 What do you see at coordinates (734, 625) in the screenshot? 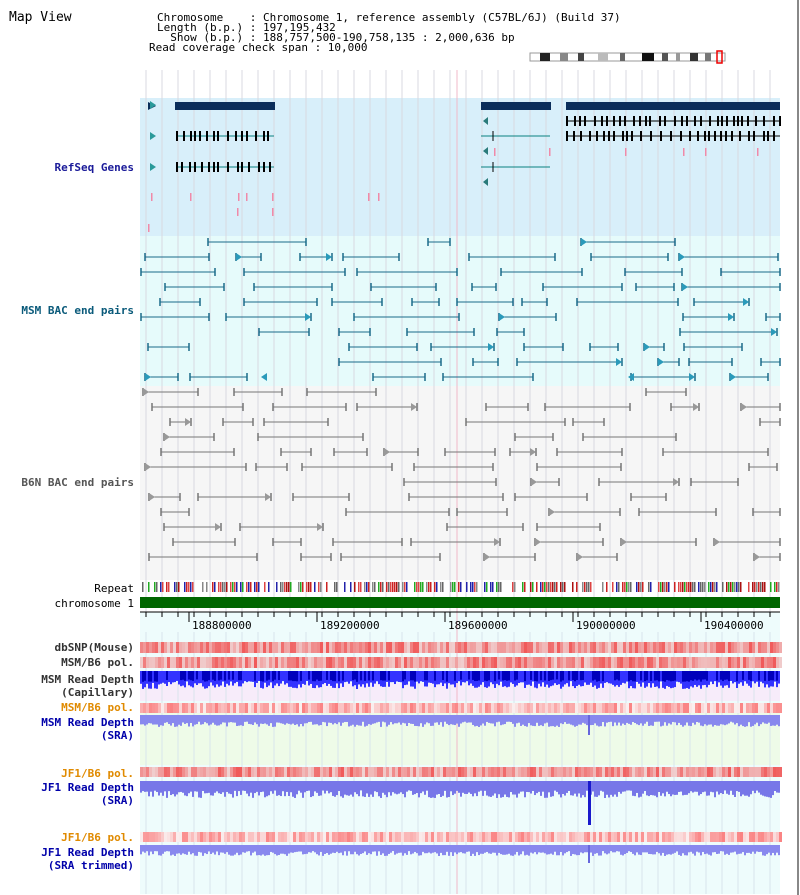
I see `axis-tick-label: 190400000` at bounding box center [734, 625].